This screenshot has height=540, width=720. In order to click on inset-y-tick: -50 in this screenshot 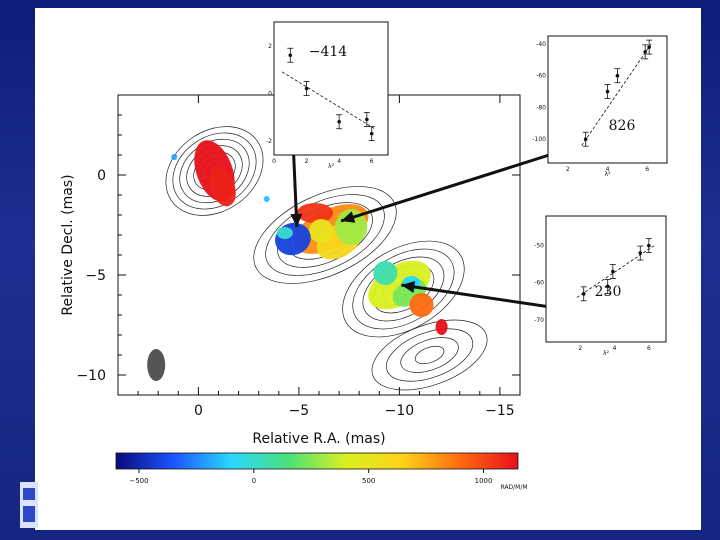, I will do `click(539, 246)`.